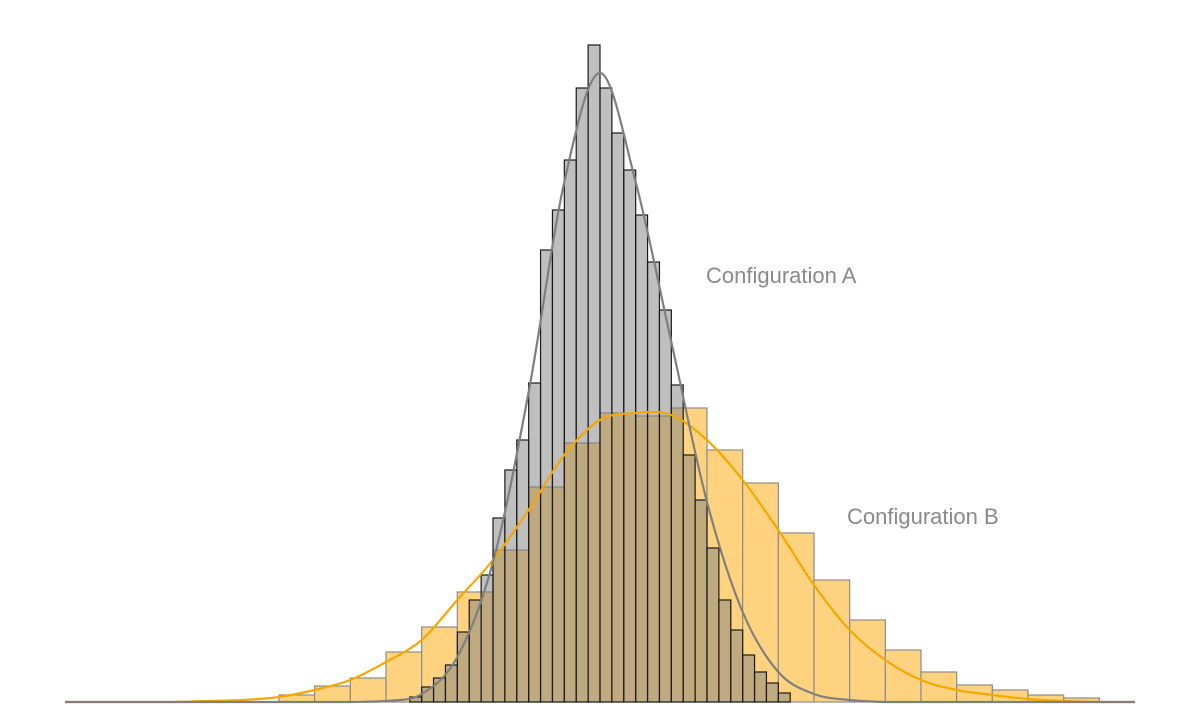  What do you see at coordinates (781, 275) in the screenshot?
I see `series-label: Configuration A` at bounding box center [781, 275].